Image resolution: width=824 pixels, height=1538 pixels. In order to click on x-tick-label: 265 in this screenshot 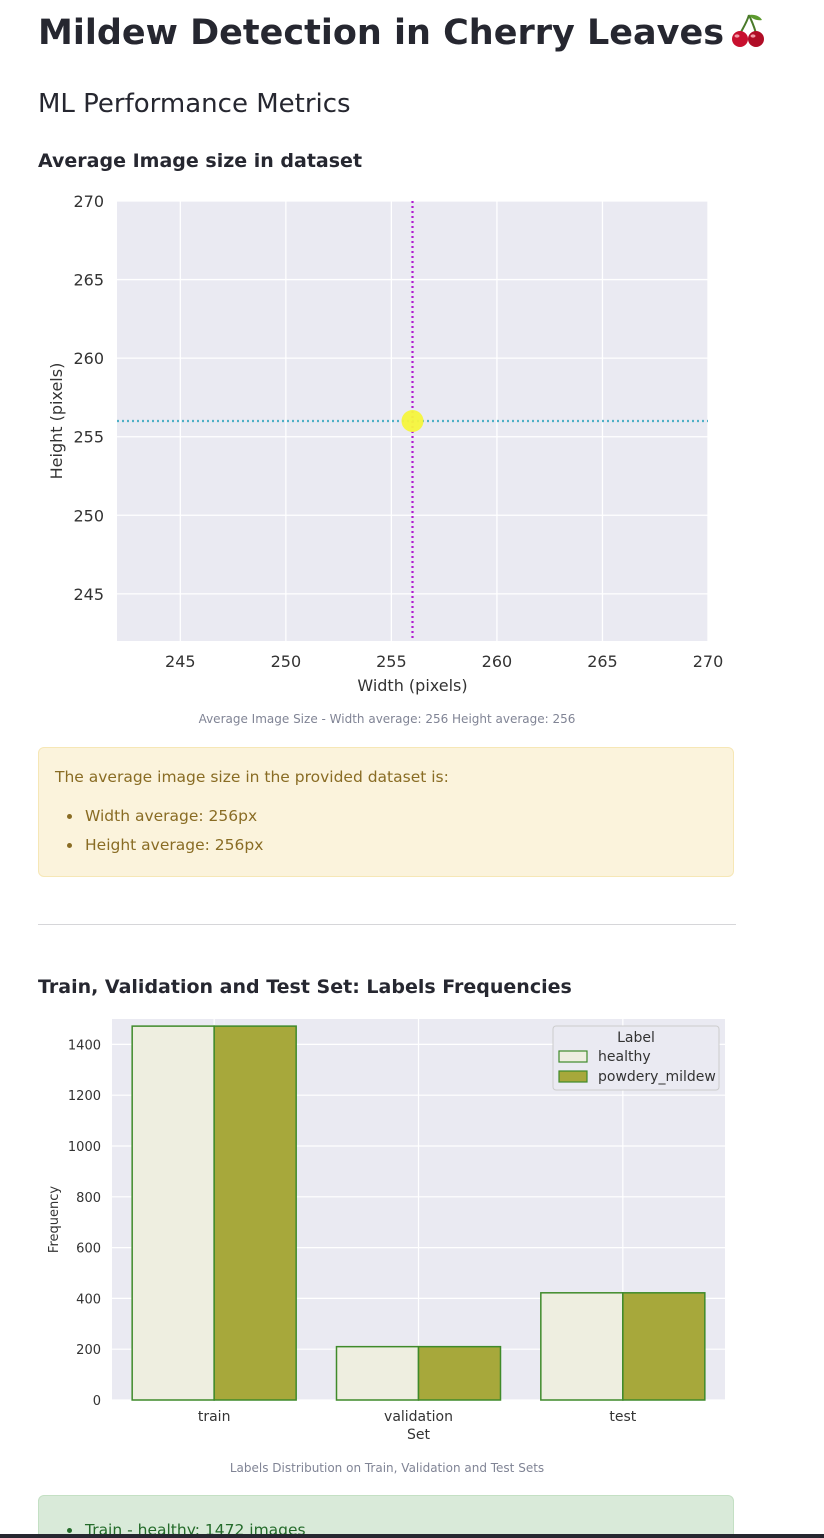, I will do `click(602, 661)`.